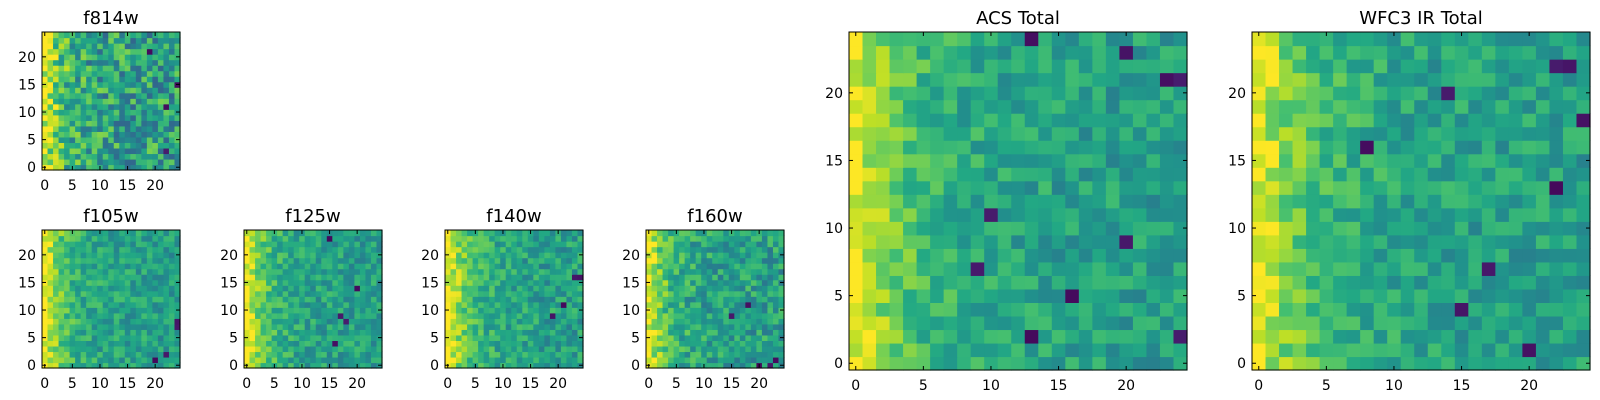 This screenshot has height=400, width=1600. What do you see at coordinates (1241, 364) in the screenshot?
I see `y-tick-label: 0` at bounding box center [1241, 364].